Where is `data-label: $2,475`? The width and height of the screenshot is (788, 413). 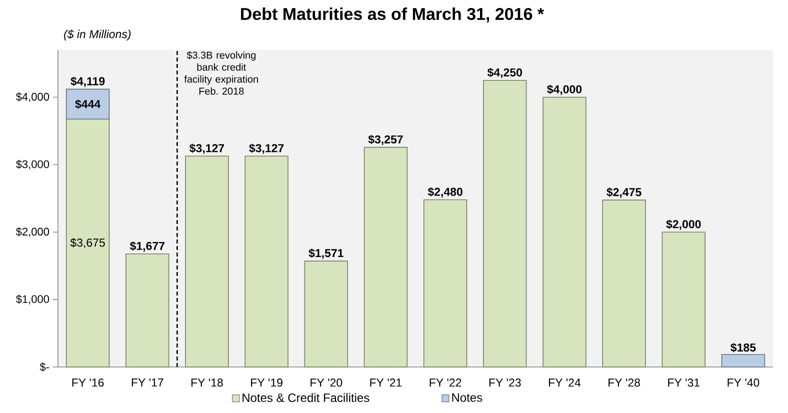 data-label: $2,475 is located at coordinates (624, 193).